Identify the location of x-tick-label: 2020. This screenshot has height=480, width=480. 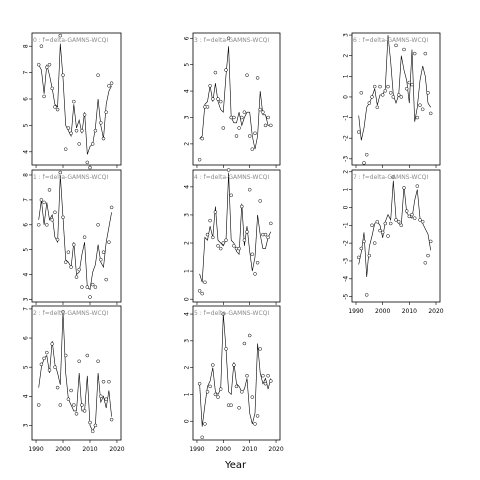
(435, 311).